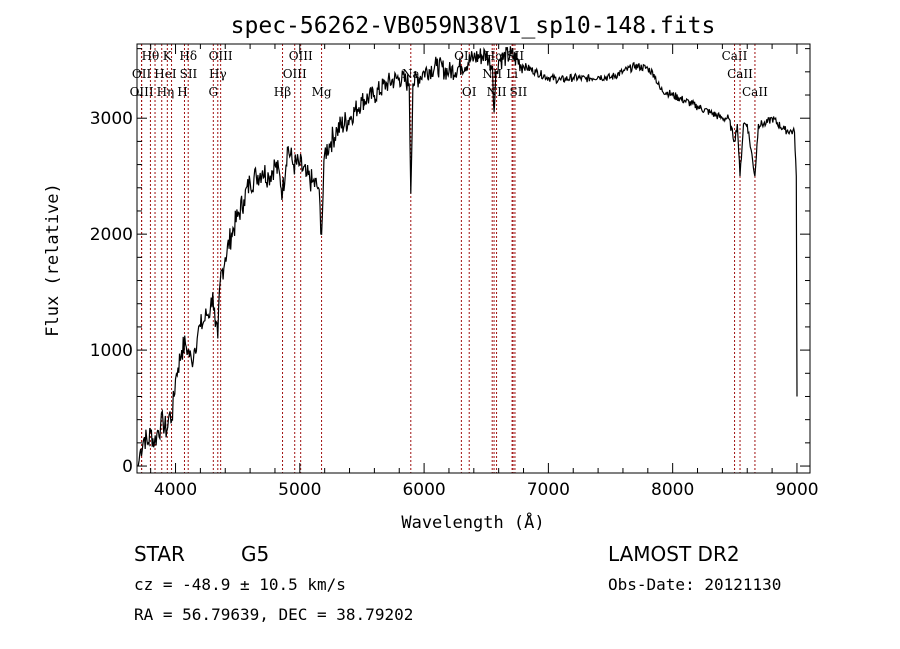 The height and width of the screenshot is (649, 900). What do you see at coordinates (512, 74) in the screenshot?
I see `line-marker-label: Li` at bounding box center [512, 74].